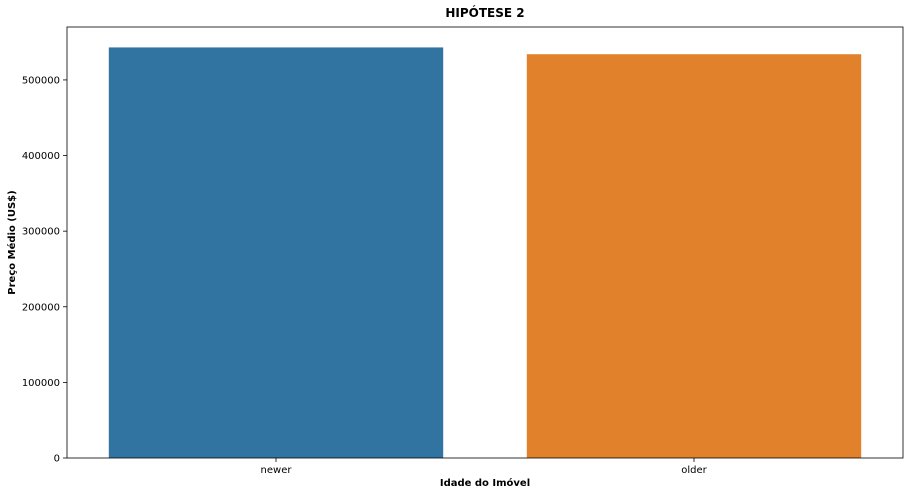 This screenshot has height=496, width=911. What do you see at coordinates (41, 383) in the screenshot?
I see `y-tick-label-100000: 100000` at bounding box center [41, 383].